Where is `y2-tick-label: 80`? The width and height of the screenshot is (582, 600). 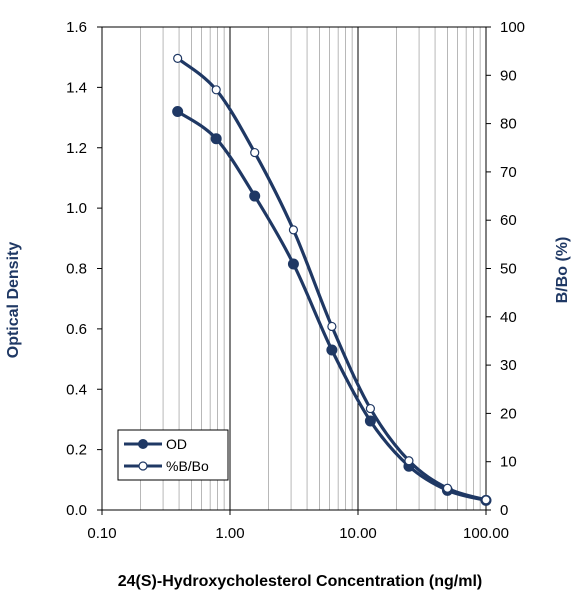 y2-tick-label: 80 is located at coordinates (508, 124).